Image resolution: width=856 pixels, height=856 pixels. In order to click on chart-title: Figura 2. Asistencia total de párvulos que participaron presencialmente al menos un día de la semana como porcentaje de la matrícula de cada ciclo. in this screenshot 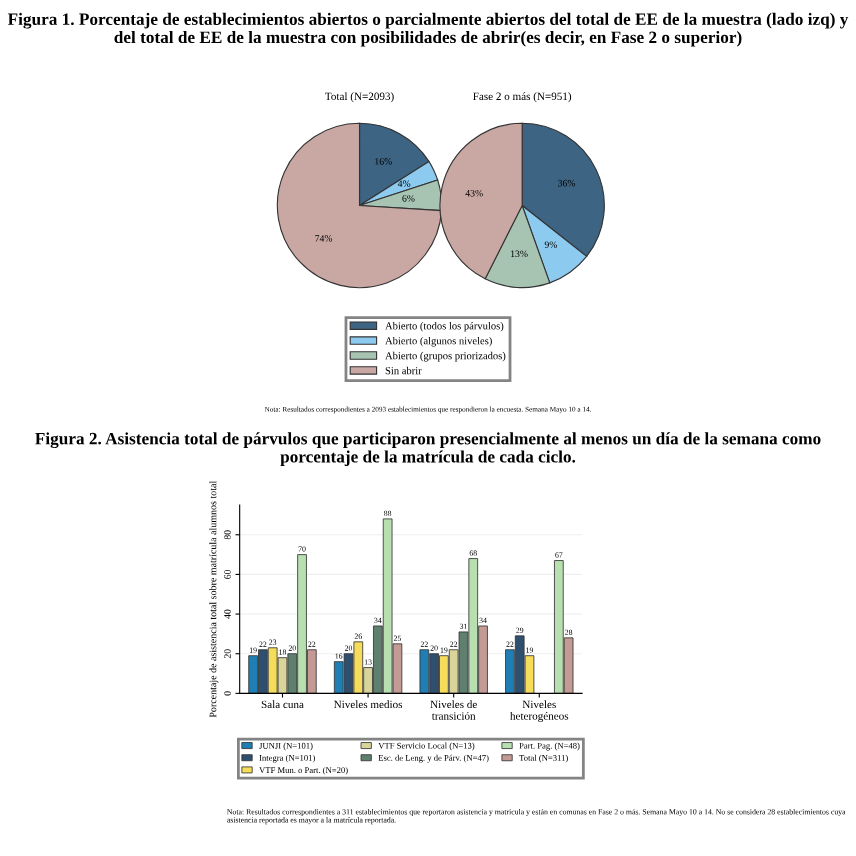, I will do `click(428, 449)`.